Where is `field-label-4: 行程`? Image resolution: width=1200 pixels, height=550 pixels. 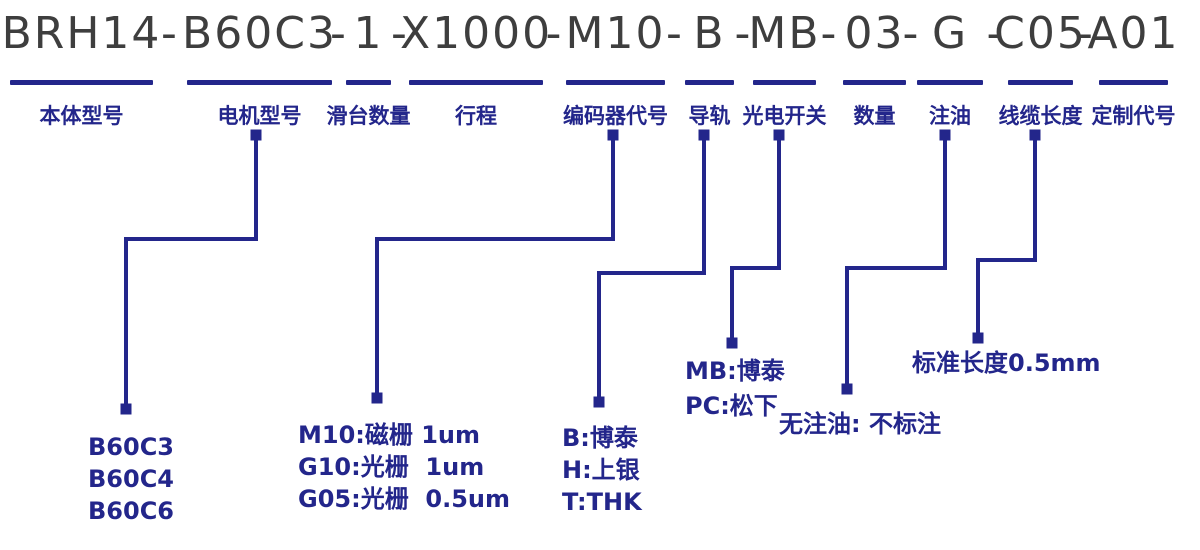 field-label-4: 行程 is located at coordinates (476, 116).